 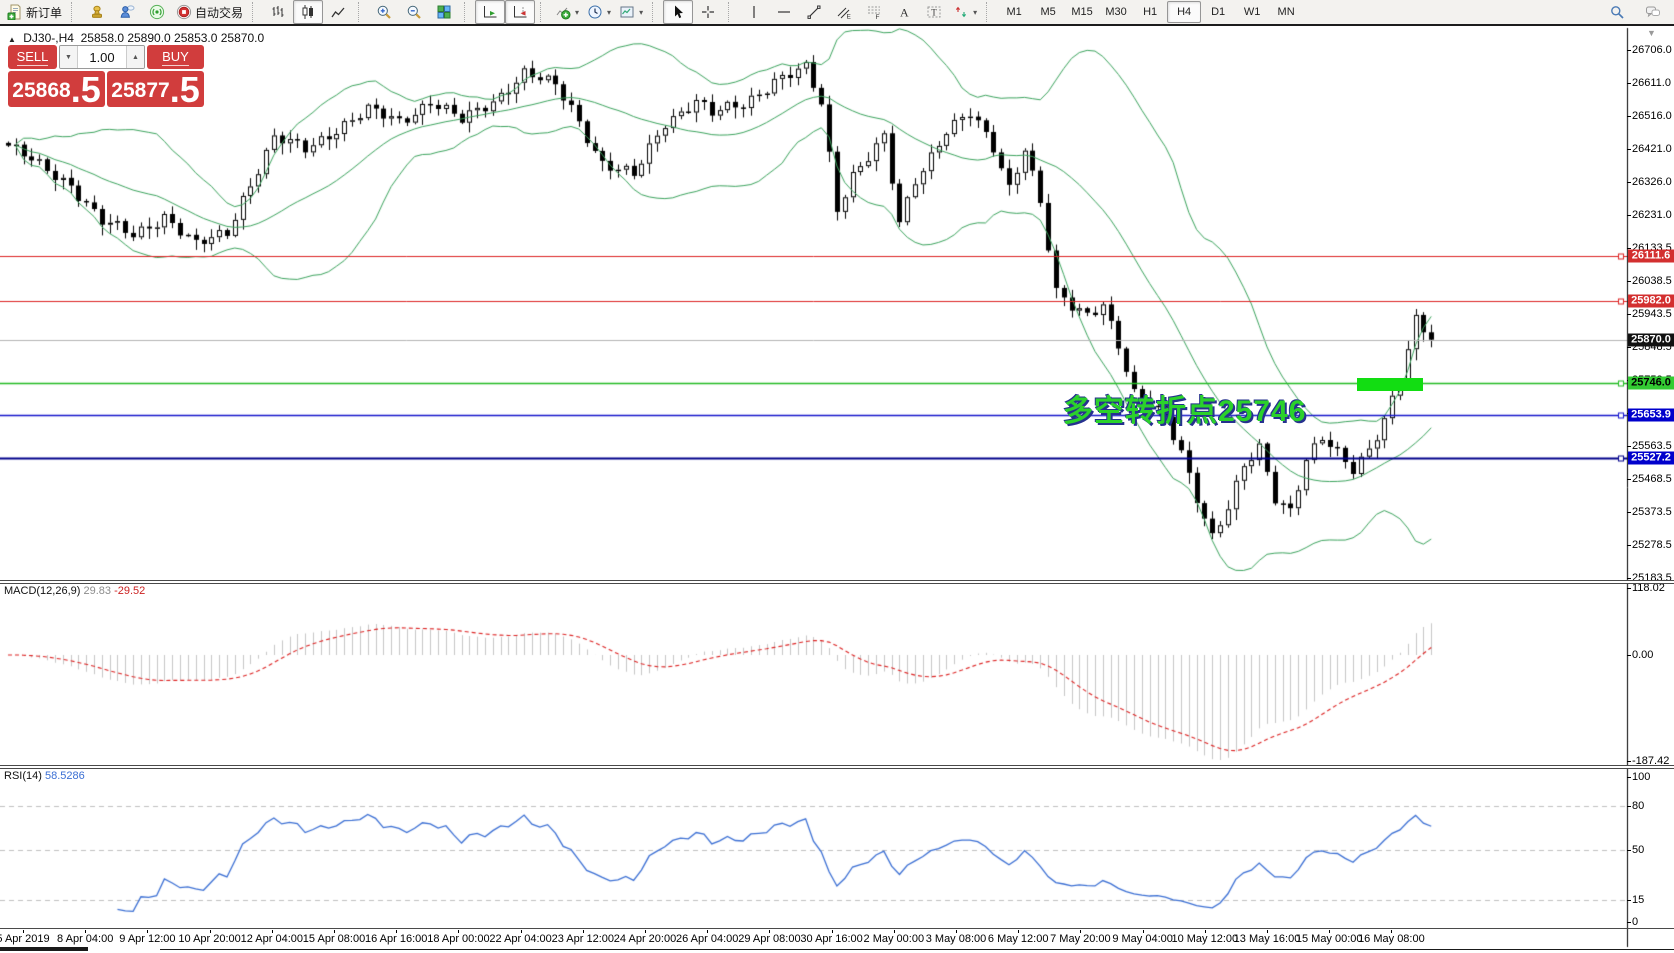 What do you see at coordinates (1252, 12) in the screenshot?
I see `timeframe-w1-button: W1` at bounding box center [1252, 12].